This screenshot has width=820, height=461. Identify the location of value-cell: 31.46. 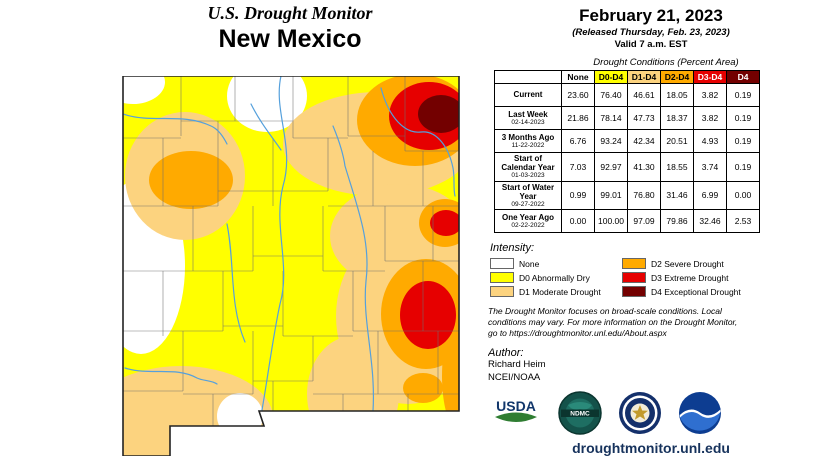
(677, 195).